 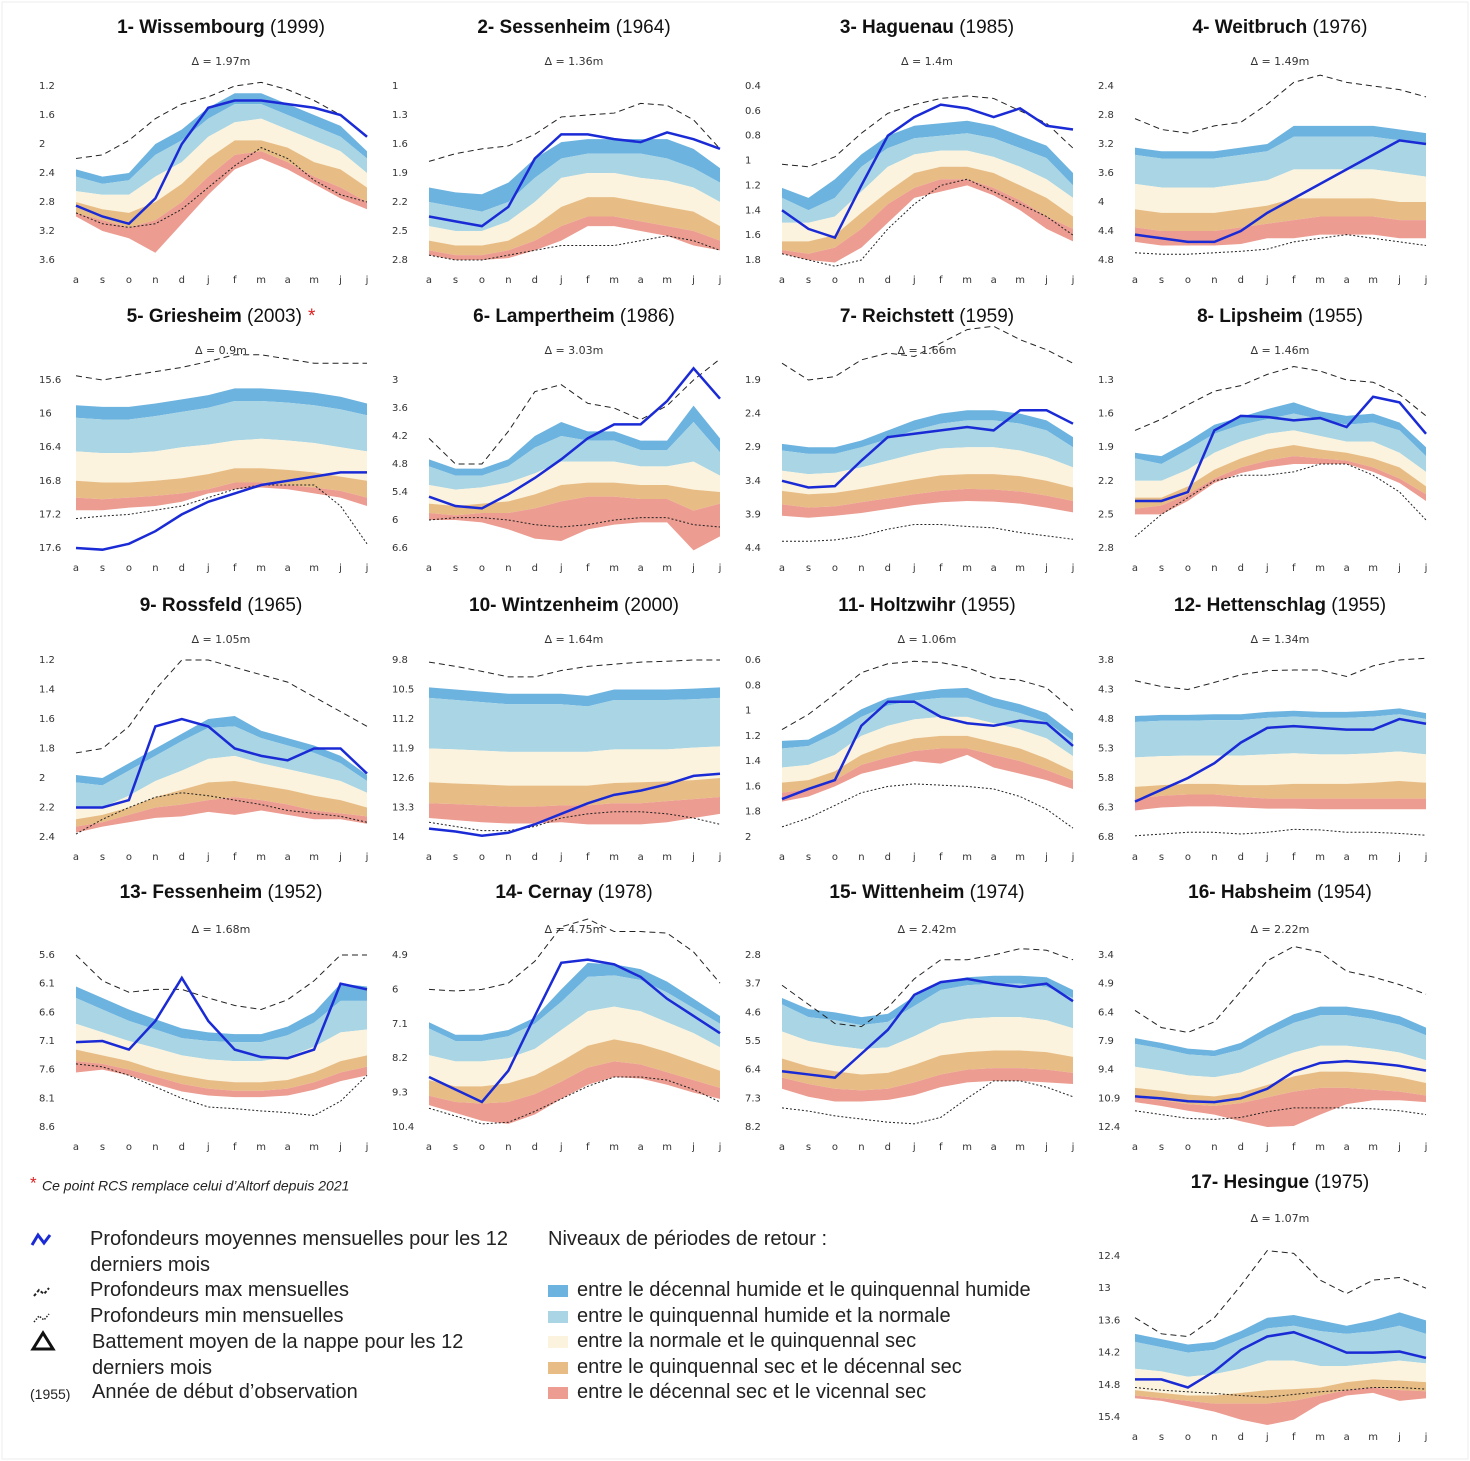 I want to click on panel-title-name: 2- Sessenheim, so click(x=543, y=27).